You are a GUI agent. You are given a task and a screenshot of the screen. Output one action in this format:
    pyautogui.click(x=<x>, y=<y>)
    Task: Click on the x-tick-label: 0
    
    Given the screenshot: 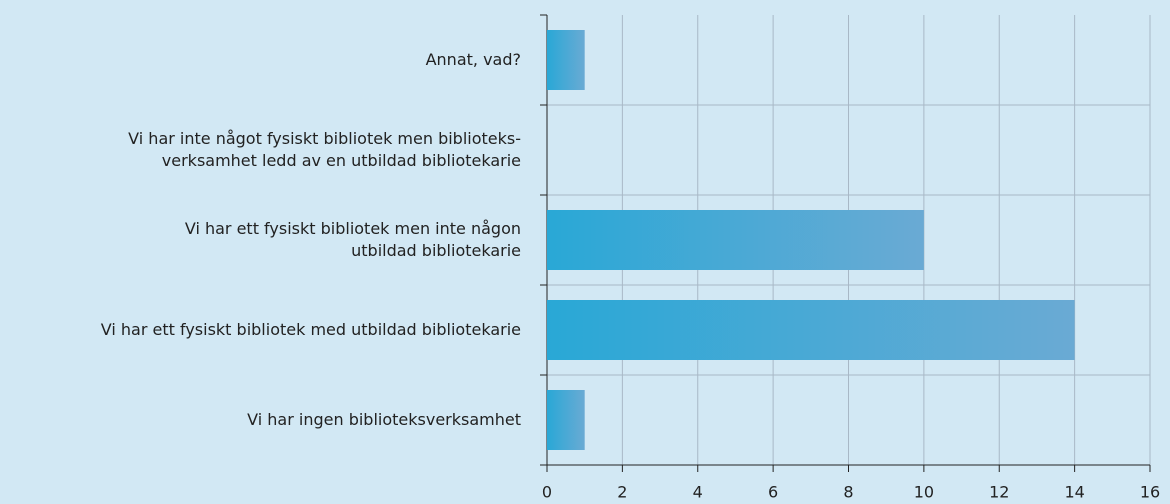 What is the action you would take?
    pyautogui.click(x=547, y=492)
    